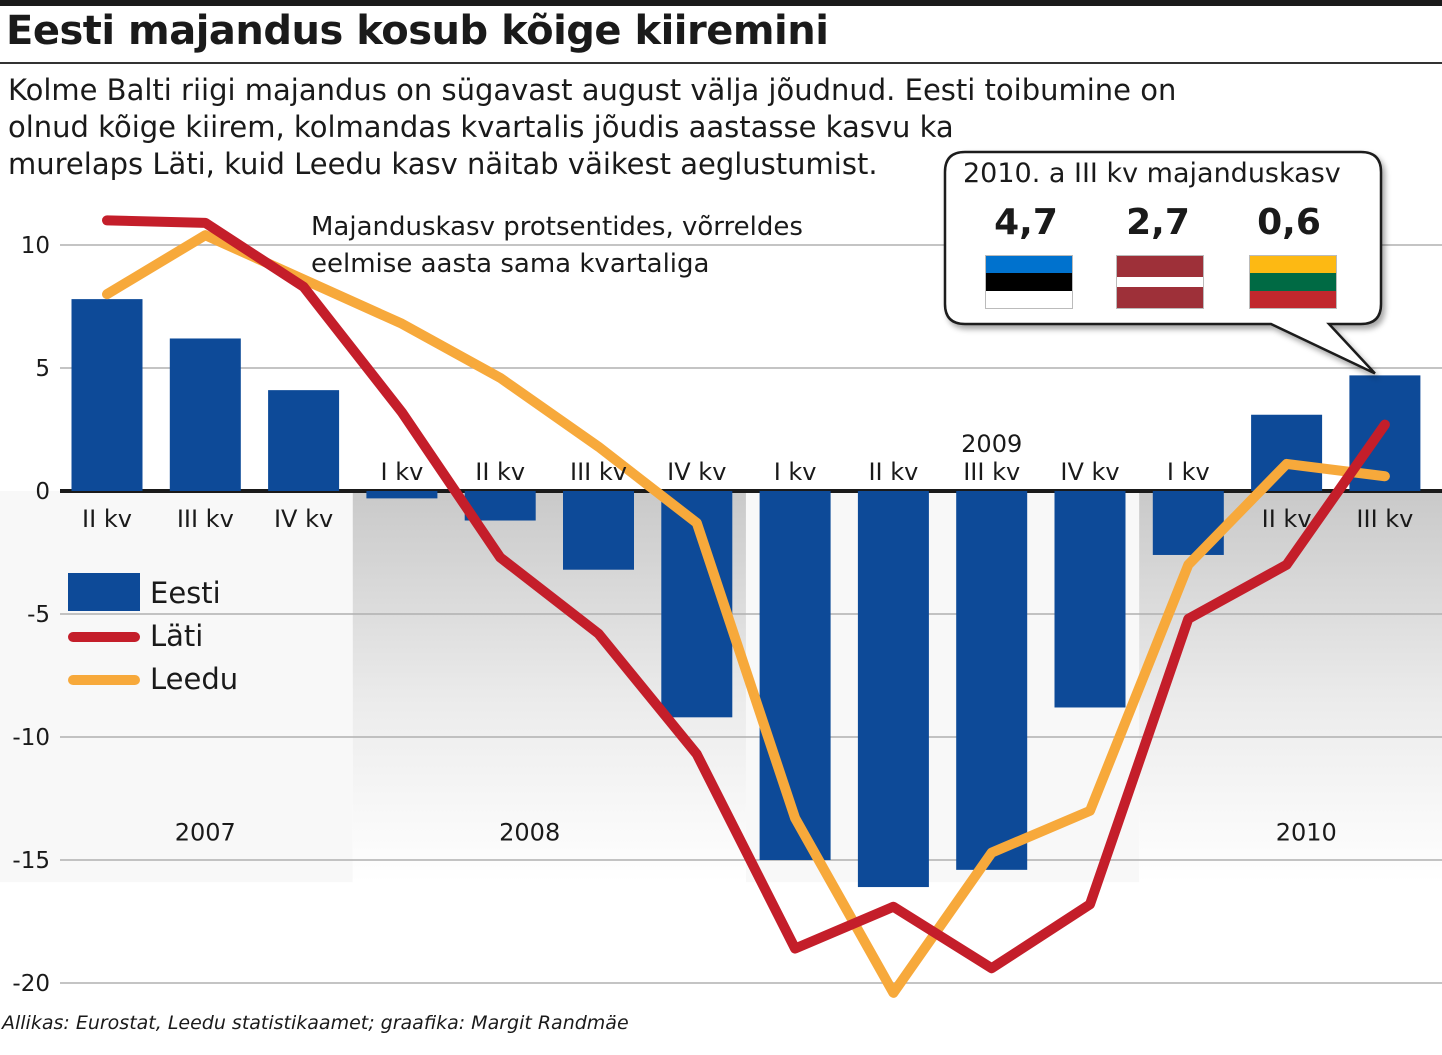 This screenshot has width=1442, height=1055. I want to click on lithuania-flag-icon, so click(1293, 282).